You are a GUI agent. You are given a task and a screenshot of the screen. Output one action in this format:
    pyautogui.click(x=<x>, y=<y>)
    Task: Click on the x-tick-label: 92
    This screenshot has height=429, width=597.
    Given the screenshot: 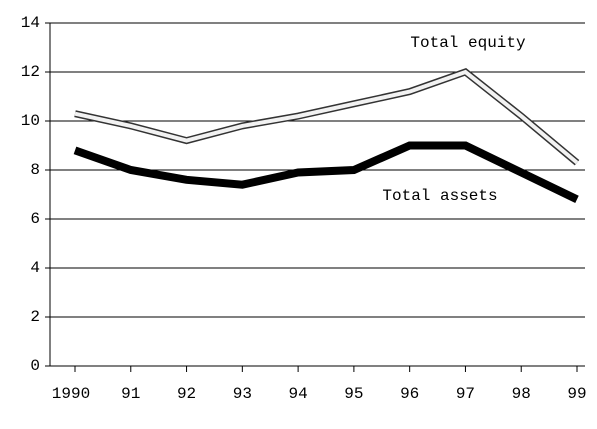 What is the action you would take?
    pyautogui.click(x=186, y=394)
    